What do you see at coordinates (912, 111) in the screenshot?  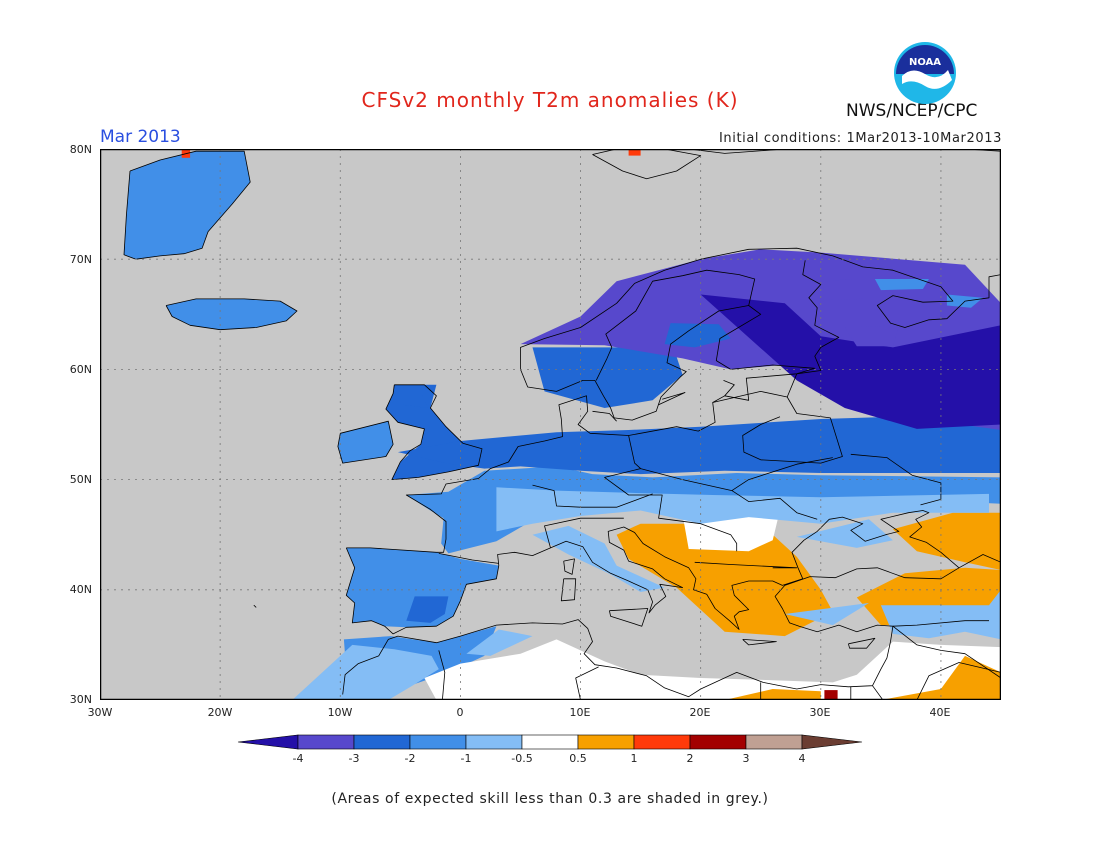 I see `agency-label: NWS/NCEP/CPC` at bounding box center [912, 111].